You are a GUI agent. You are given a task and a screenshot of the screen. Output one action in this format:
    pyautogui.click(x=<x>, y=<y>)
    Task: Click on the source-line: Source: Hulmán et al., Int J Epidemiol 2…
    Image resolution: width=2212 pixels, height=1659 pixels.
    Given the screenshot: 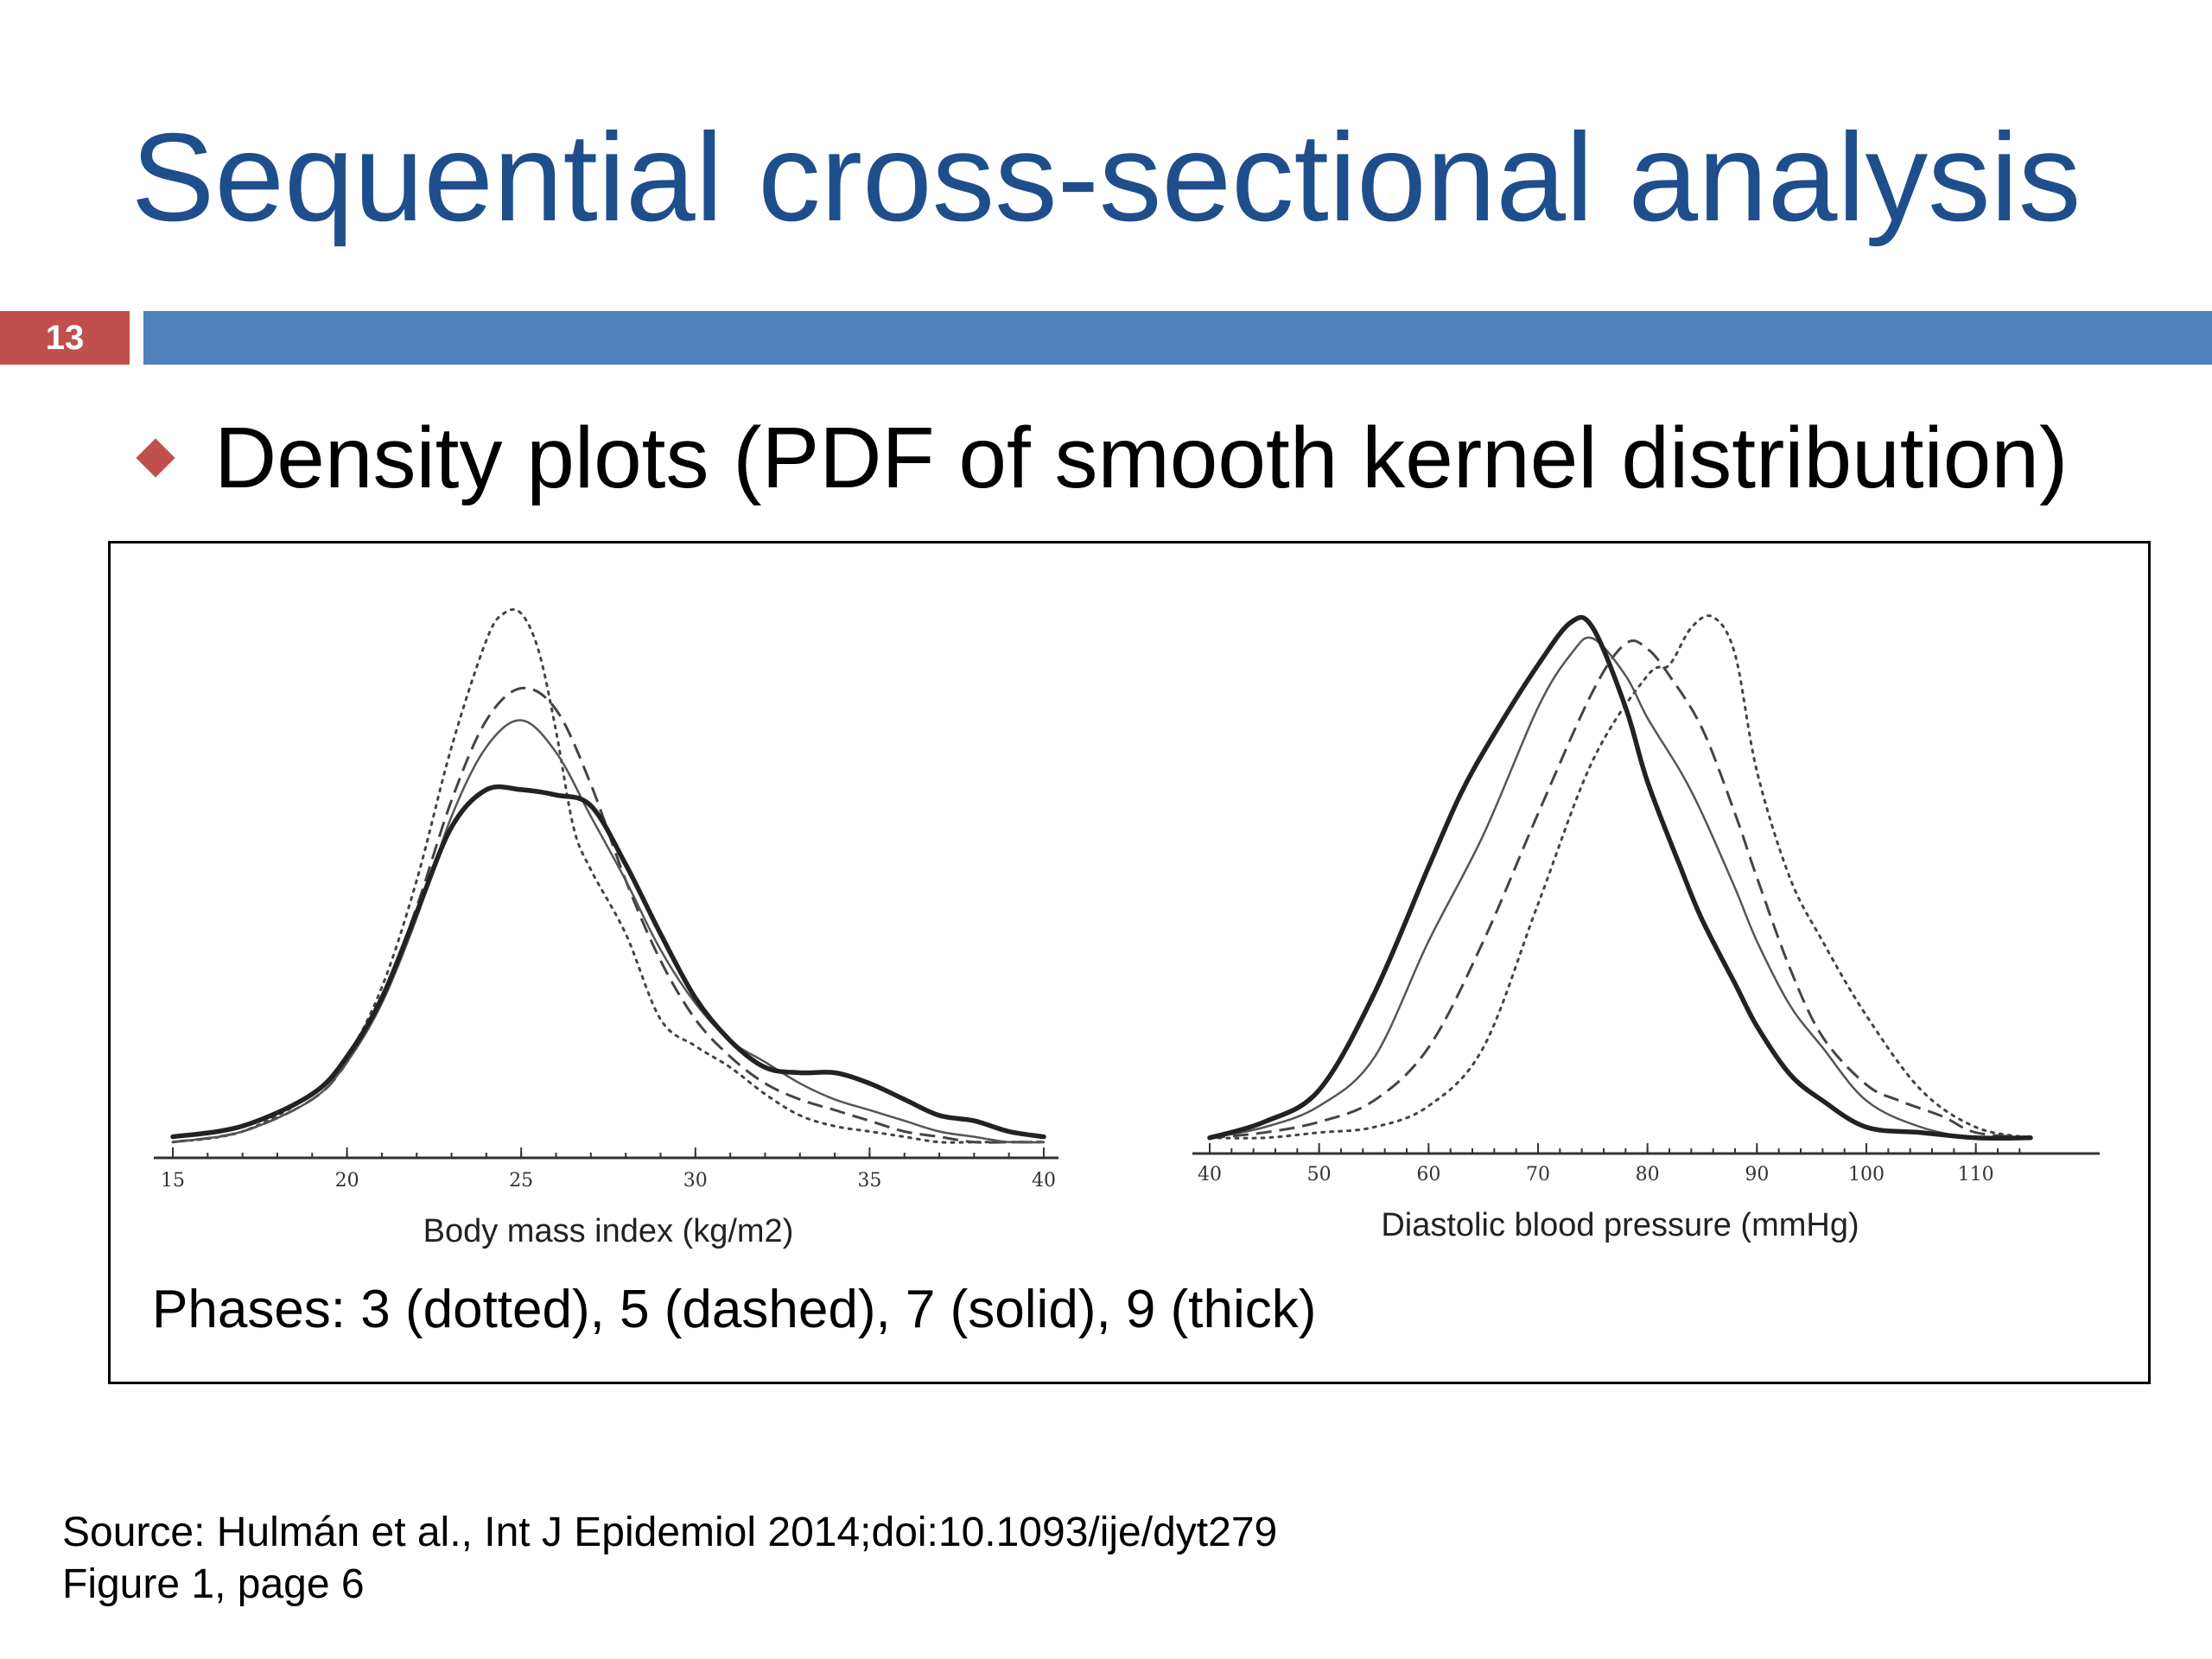 What is the action you would take?
    pyautogui.click(x=670, y=1532)
    